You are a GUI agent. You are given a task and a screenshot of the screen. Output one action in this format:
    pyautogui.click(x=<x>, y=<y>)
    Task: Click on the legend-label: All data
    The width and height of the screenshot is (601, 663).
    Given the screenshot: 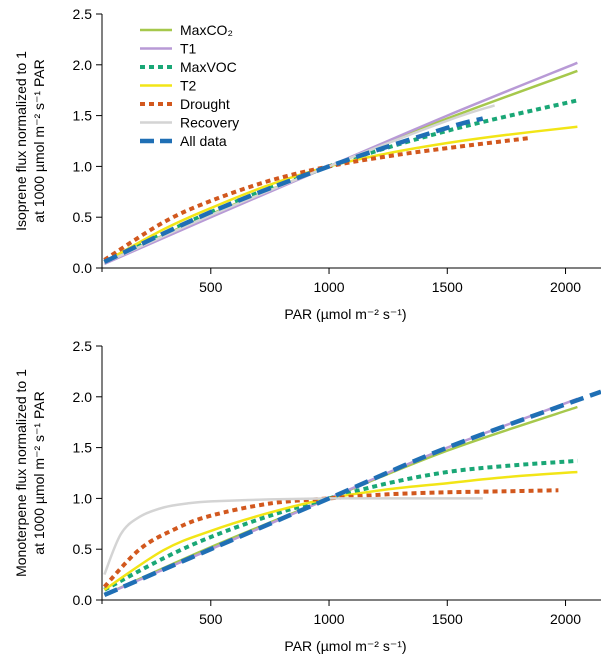 What is the action you would take?
    pyautogui.click(x=203, y=141)
    